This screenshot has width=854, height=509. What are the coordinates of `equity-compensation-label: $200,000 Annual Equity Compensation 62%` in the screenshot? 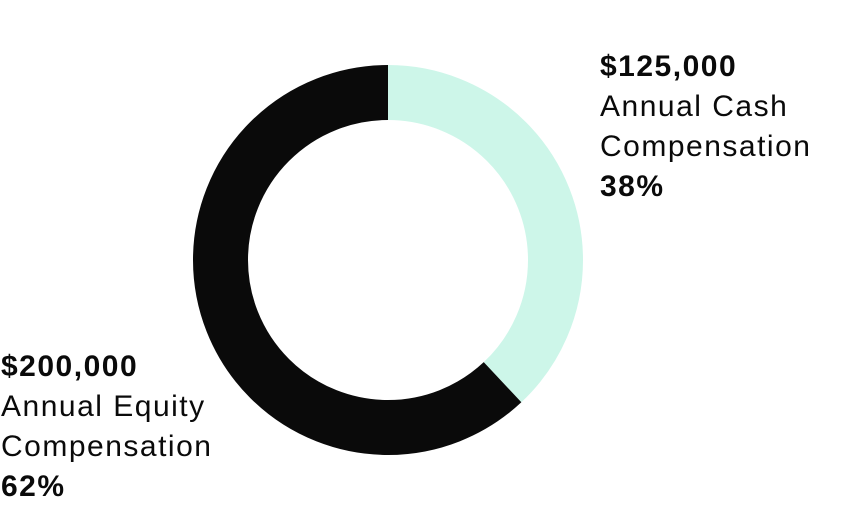 It's located at (106, 427).